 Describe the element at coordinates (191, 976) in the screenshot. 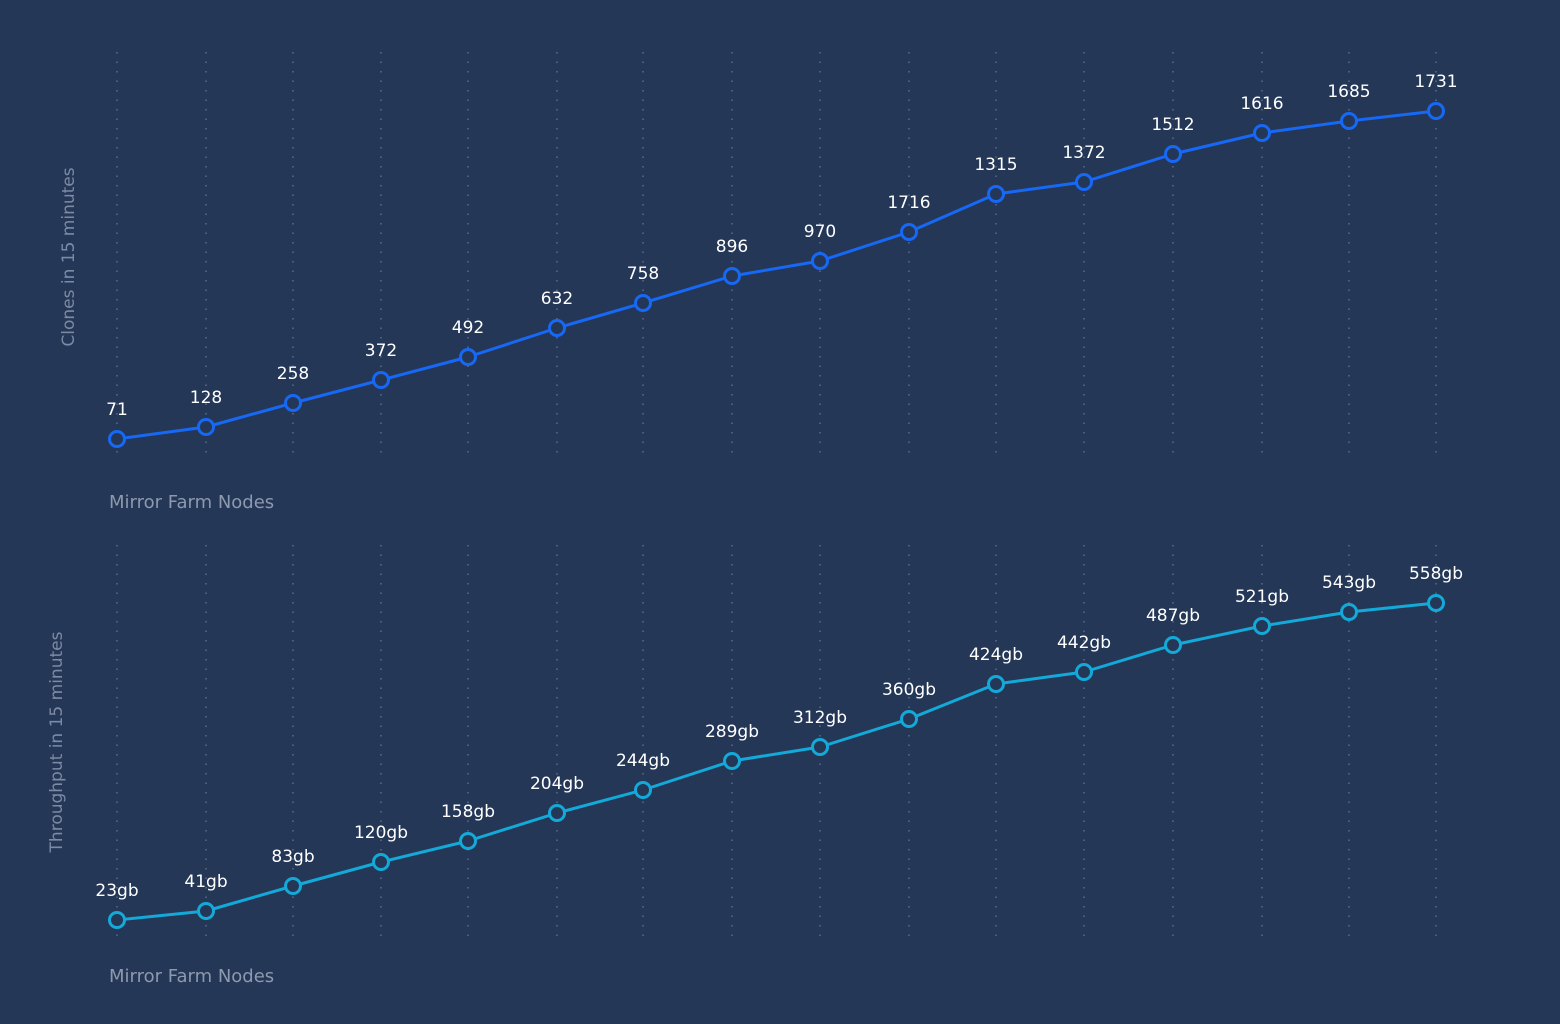

I see `throughput-x-axis-label: Mirror Farm Nodes` at that location.